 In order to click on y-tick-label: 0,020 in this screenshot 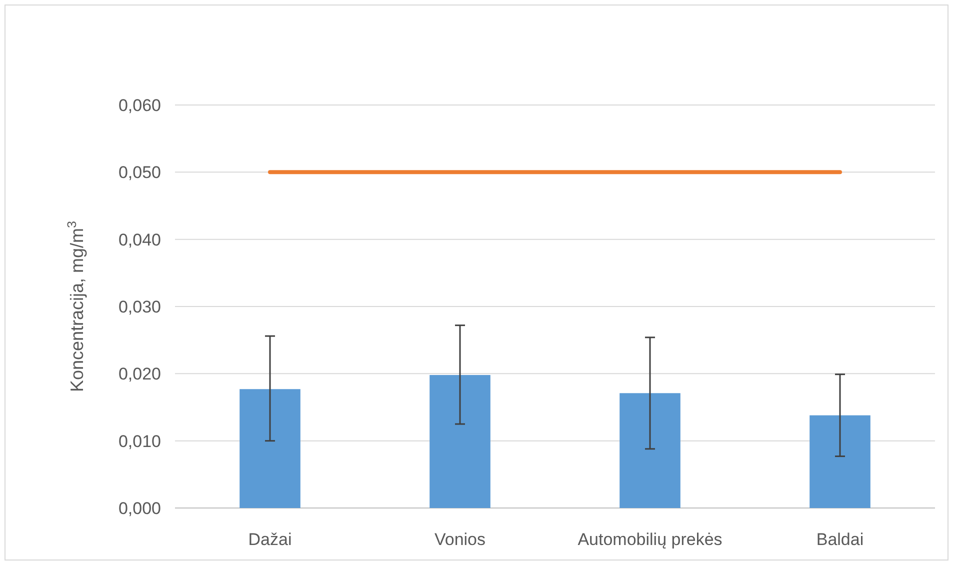, I will do `click(139, 374)`.